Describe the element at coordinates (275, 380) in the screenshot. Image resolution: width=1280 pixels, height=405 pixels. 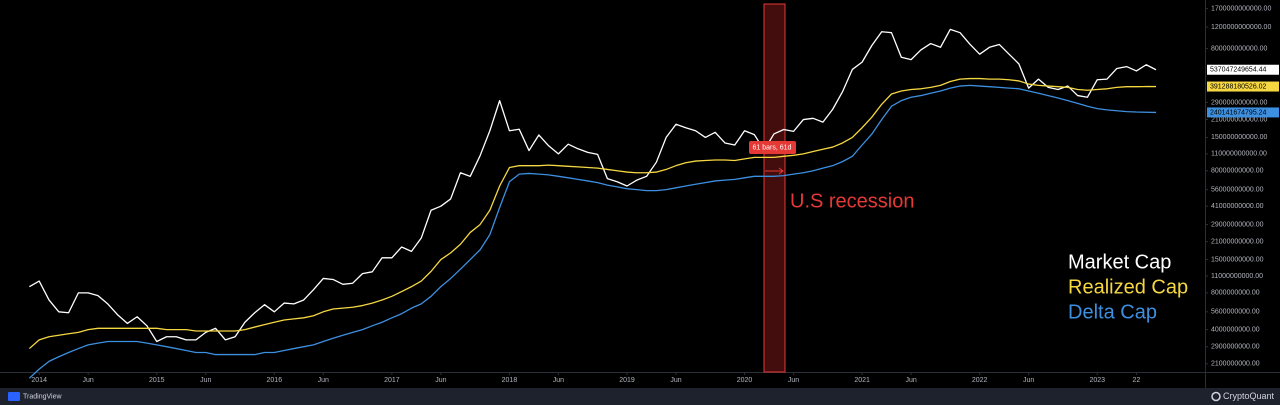
I see `x-tick-label: 2016` at that location.